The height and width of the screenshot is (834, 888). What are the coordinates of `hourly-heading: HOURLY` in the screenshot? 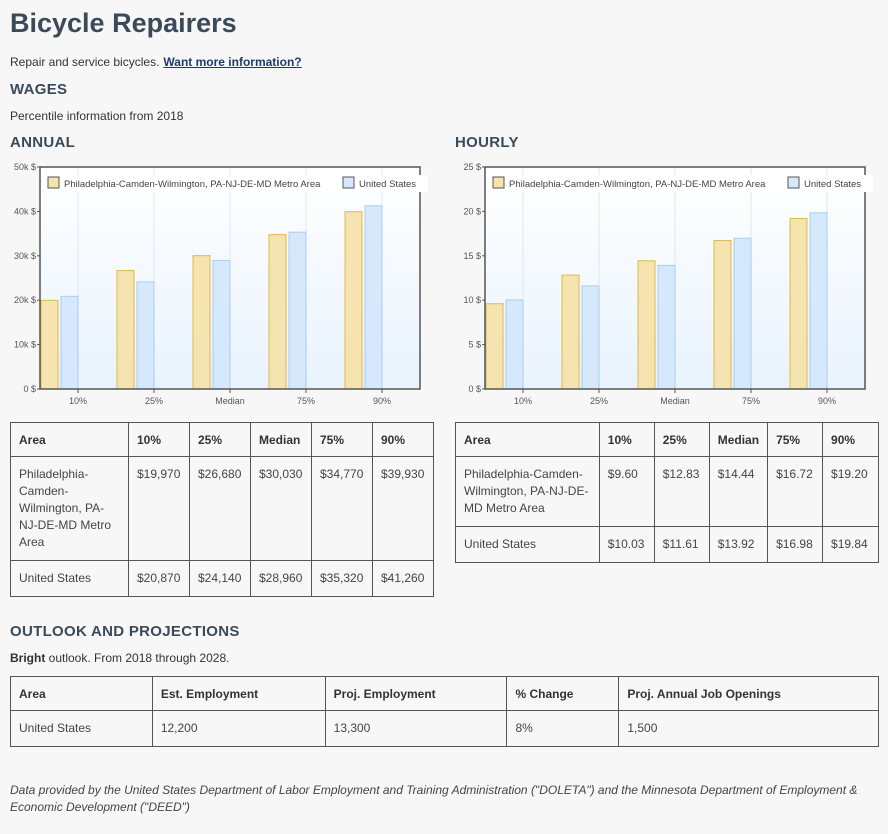 It's located at (487, 142).